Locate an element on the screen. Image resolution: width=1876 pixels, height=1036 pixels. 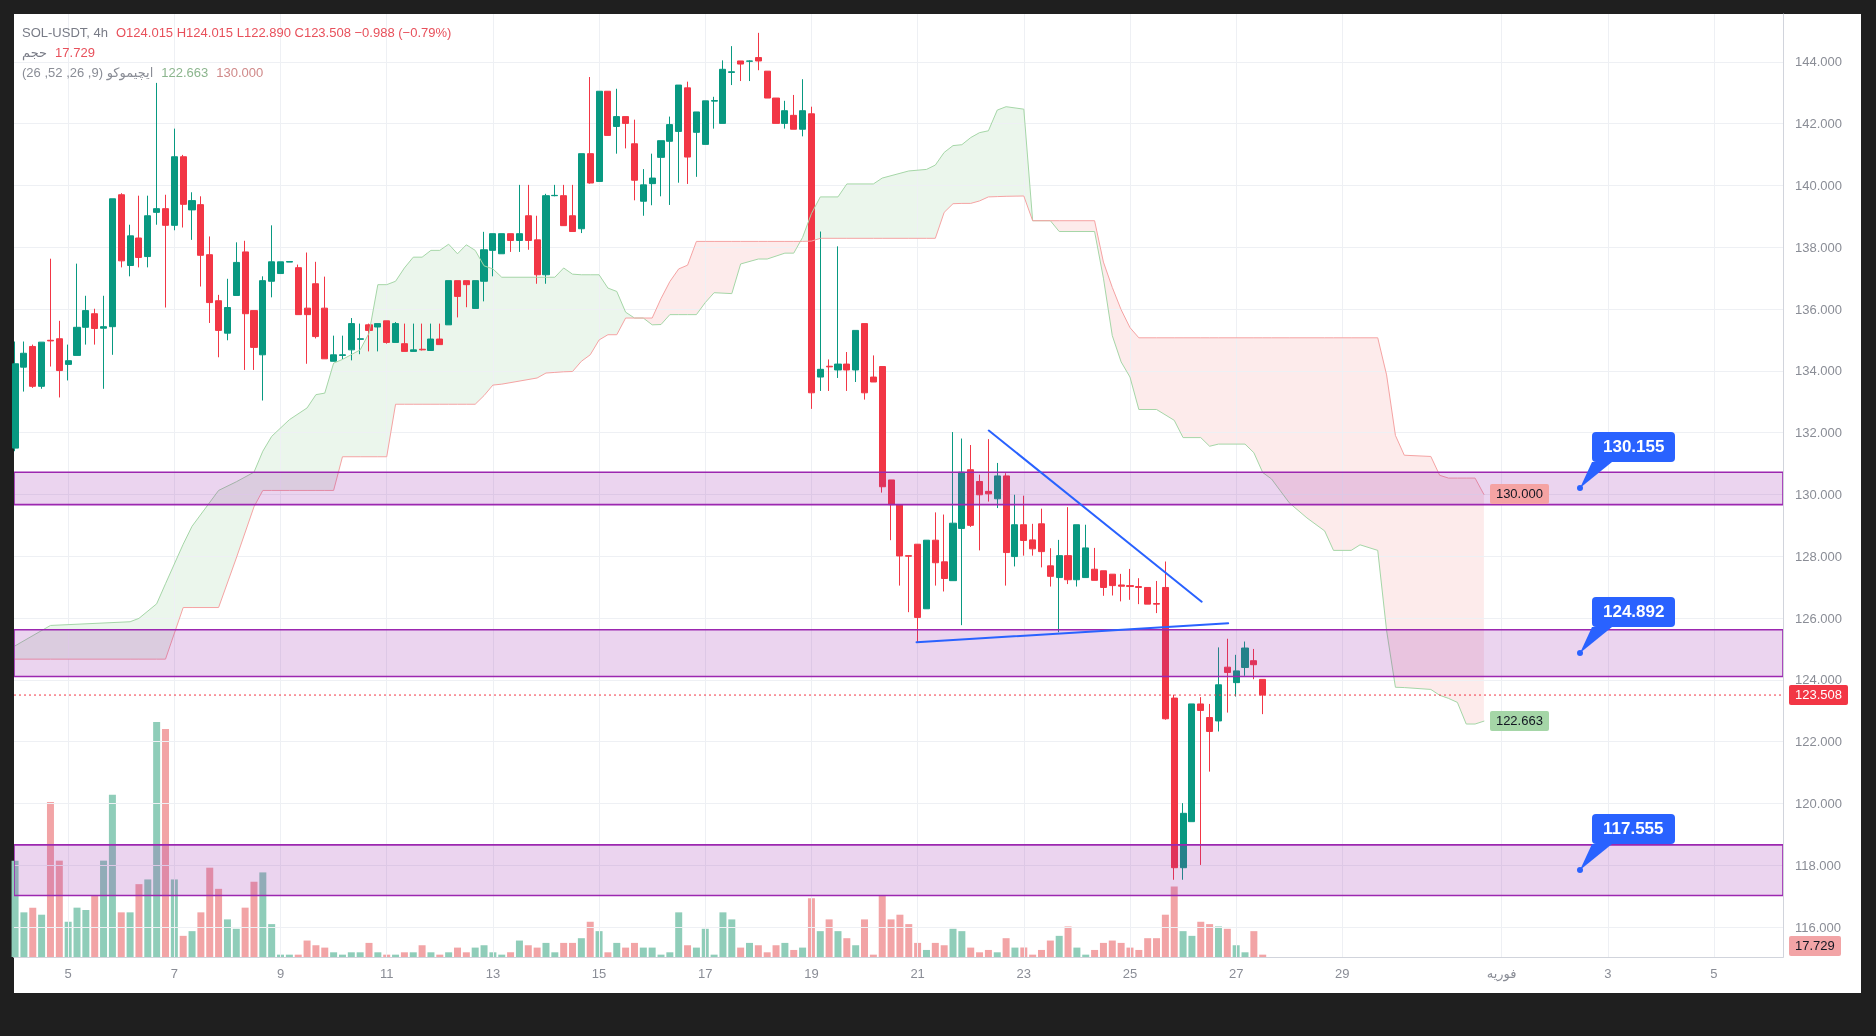
ref-line-label: 123.508 is located at coordinates (1818, 695).